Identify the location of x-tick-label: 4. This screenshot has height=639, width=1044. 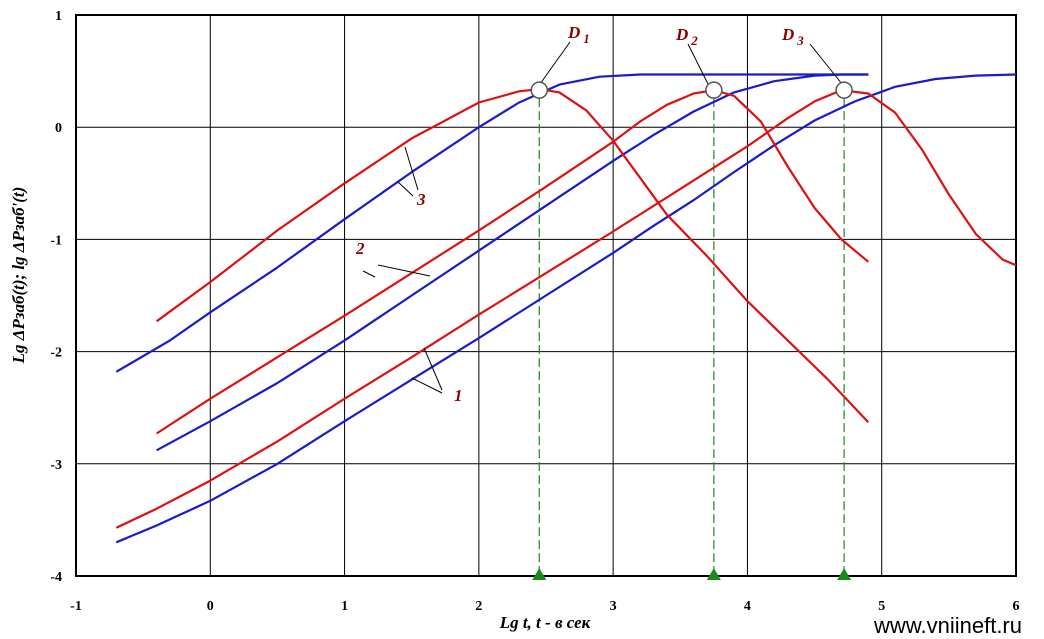
(747, 606).